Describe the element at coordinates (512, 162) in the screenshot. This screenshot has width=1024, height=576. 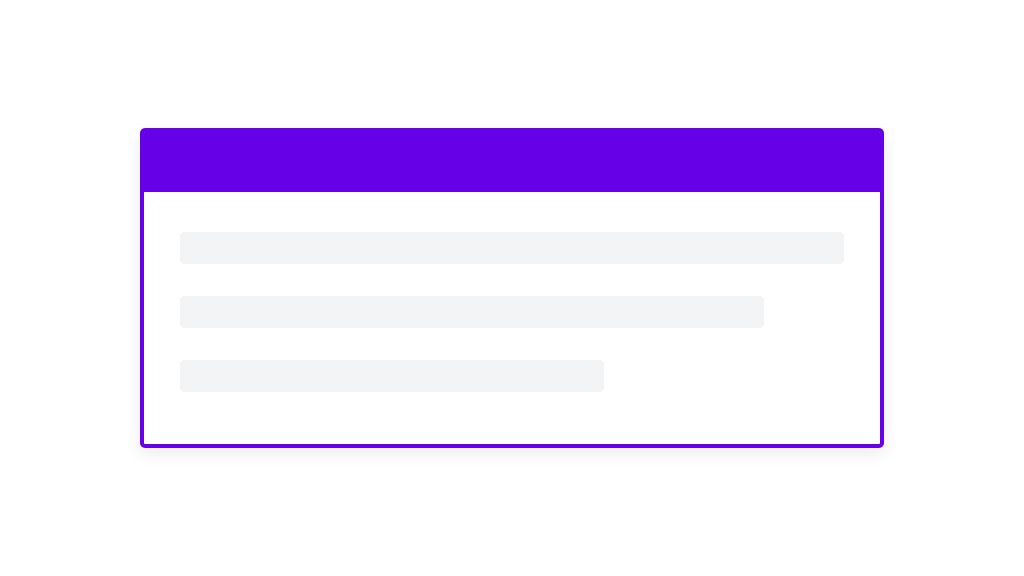
I see `card-header` at that location.